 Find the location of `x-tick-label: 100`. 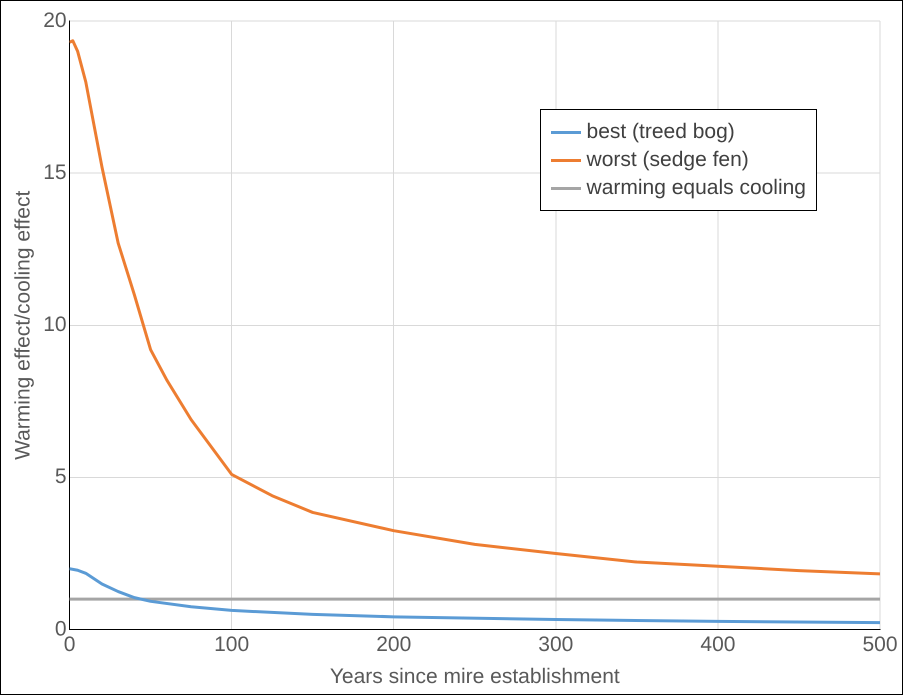

x-tick-label: 100 is located at coordinates (232, 644).